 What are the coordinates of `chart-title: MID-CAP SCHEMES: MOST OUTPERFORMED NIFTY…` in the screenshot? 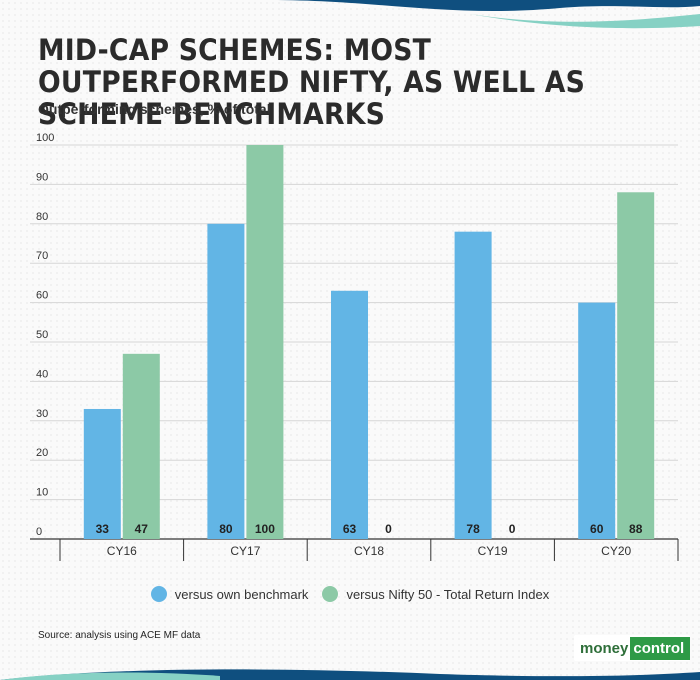 It's located at (312, 82).